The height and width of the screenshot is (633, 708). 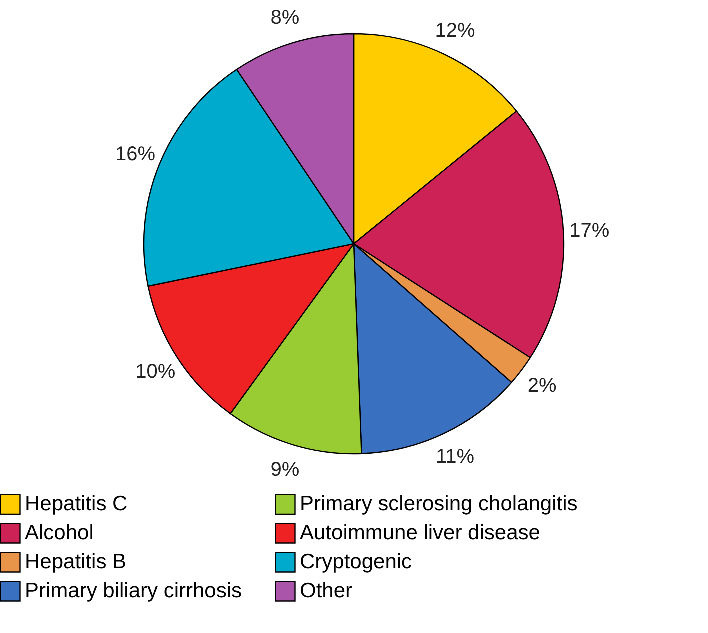 I want to click on data-label: 11%, so click(x=455, y=457).